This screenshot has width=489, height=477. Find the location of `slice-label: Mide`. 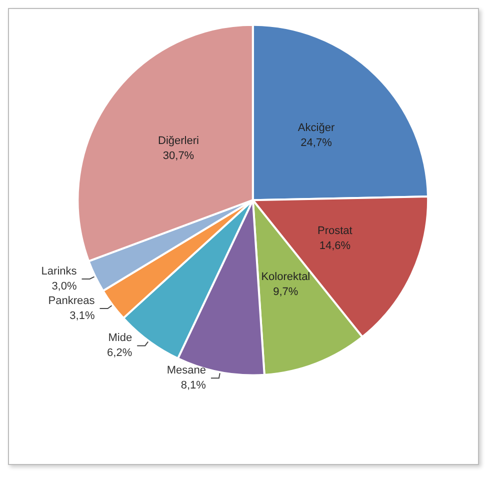

slice-label: Mide is located at coordinates (120, 338).